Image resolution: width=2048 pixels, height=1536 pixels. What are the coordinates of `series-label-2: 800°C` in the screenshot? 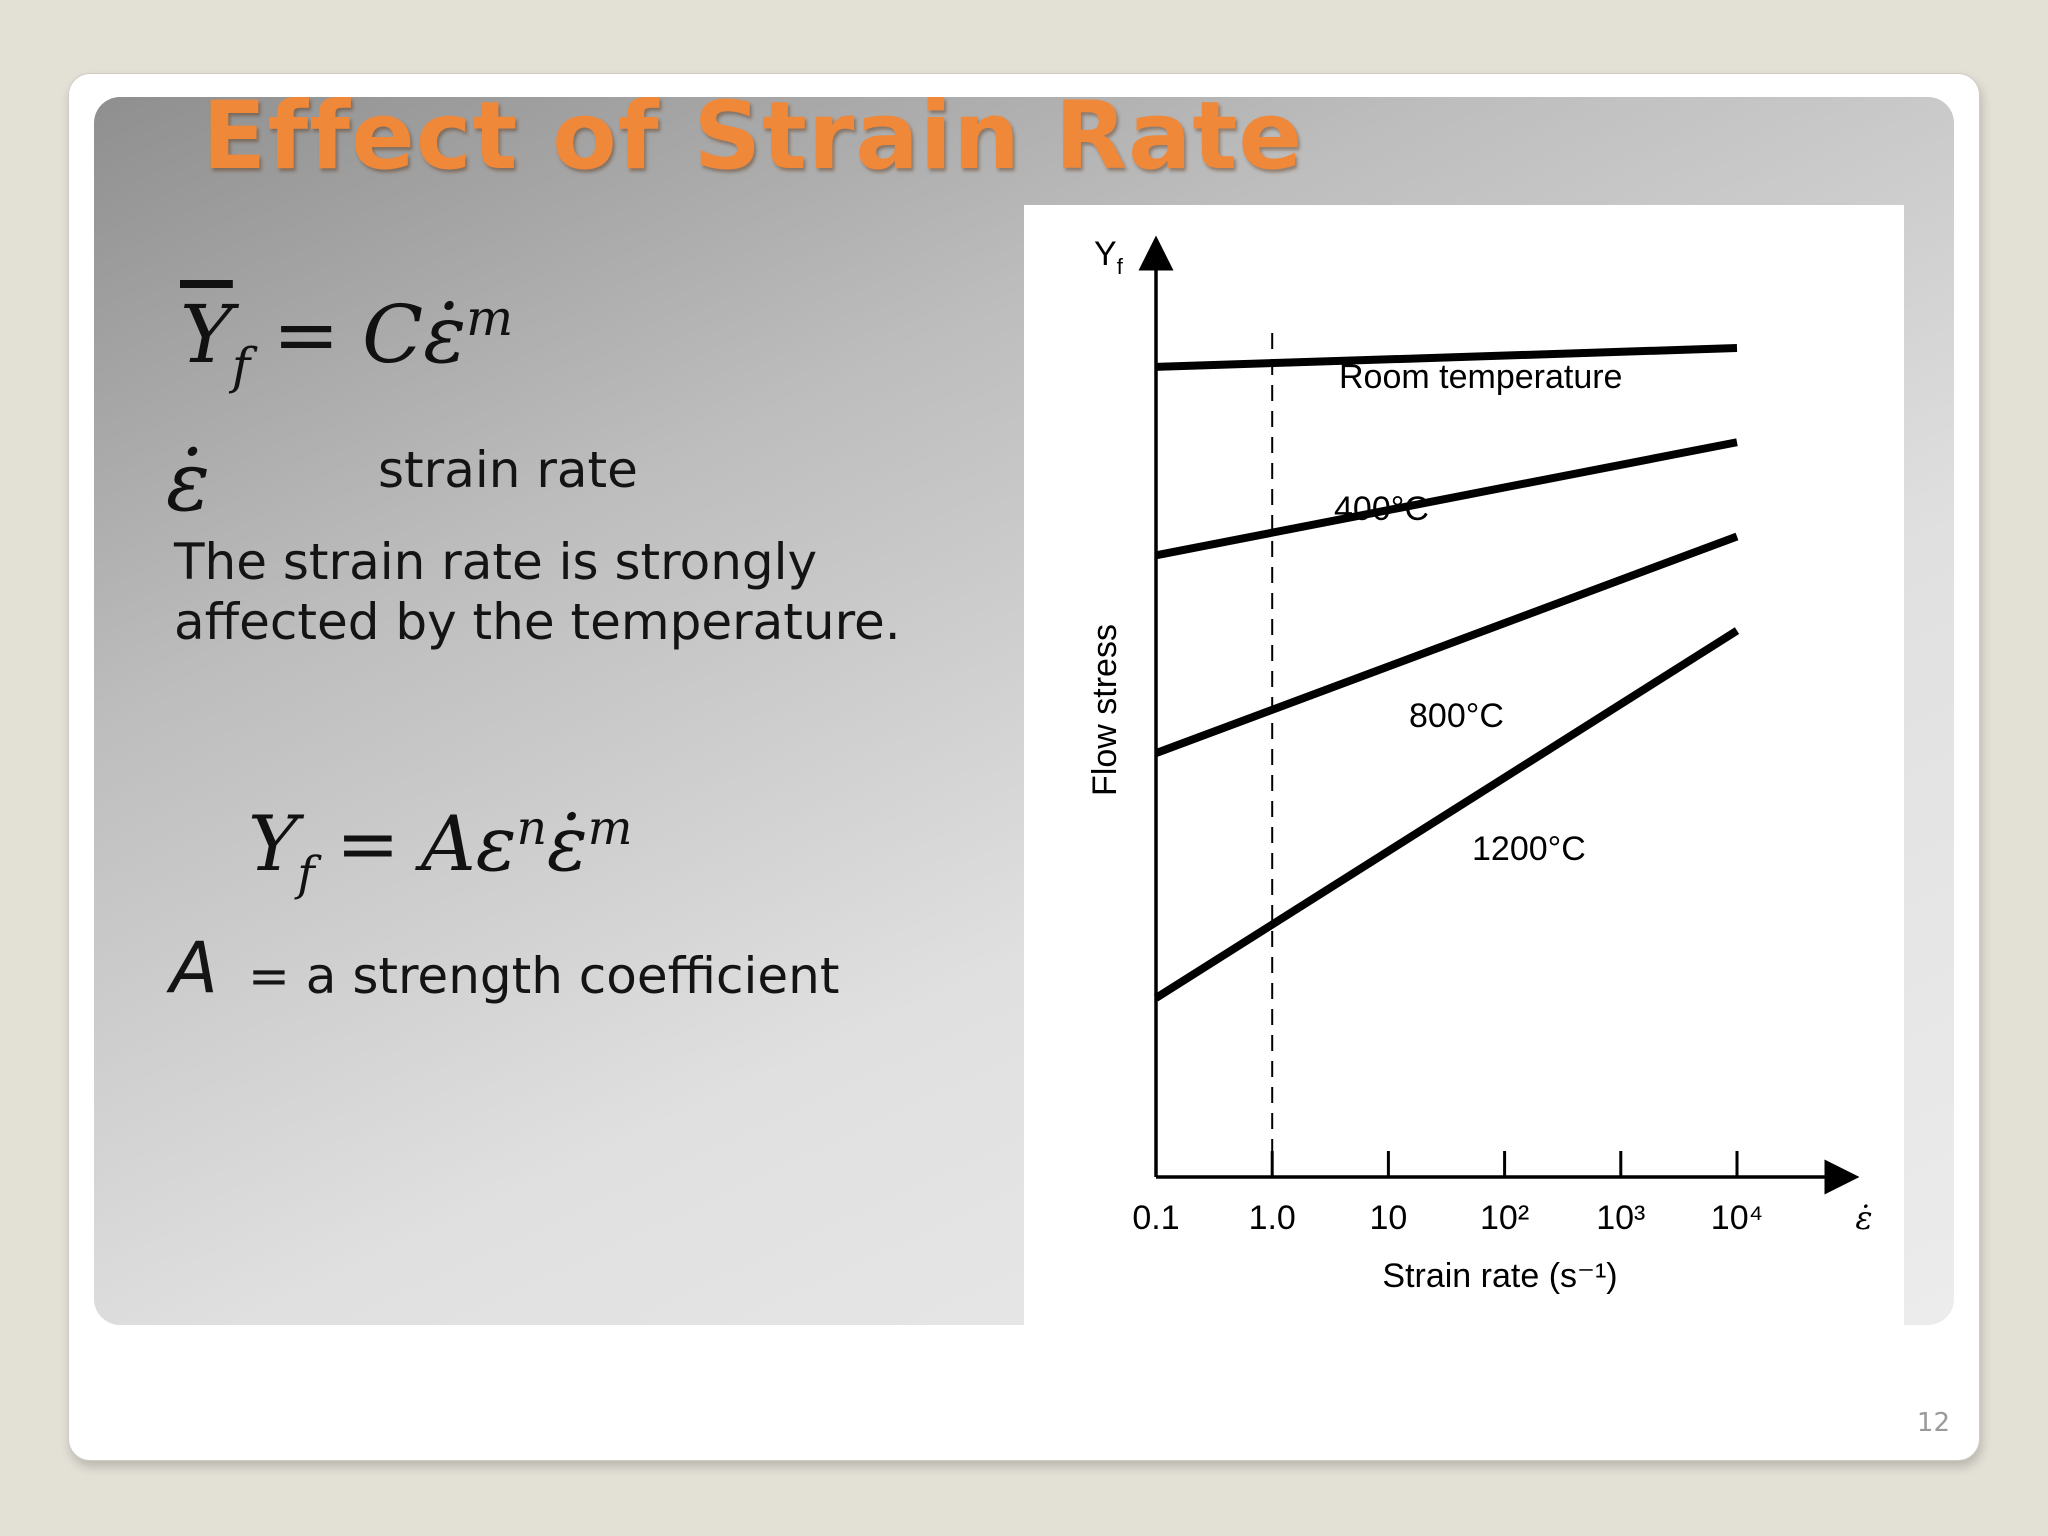 It's located at (1456, 716).